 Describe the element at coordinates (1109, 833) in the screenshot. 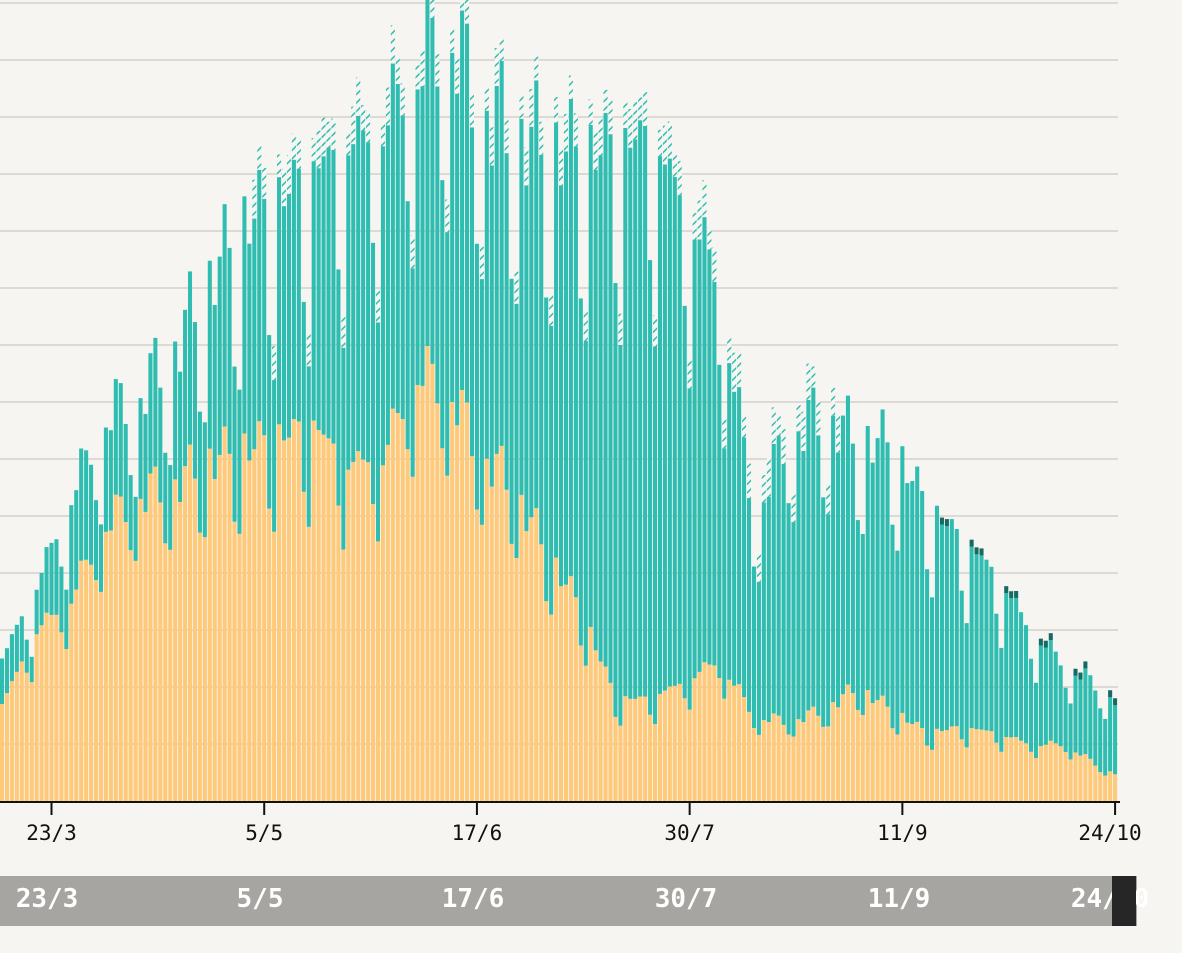

I see `x-axis-tick-label: 24/10` at that location.